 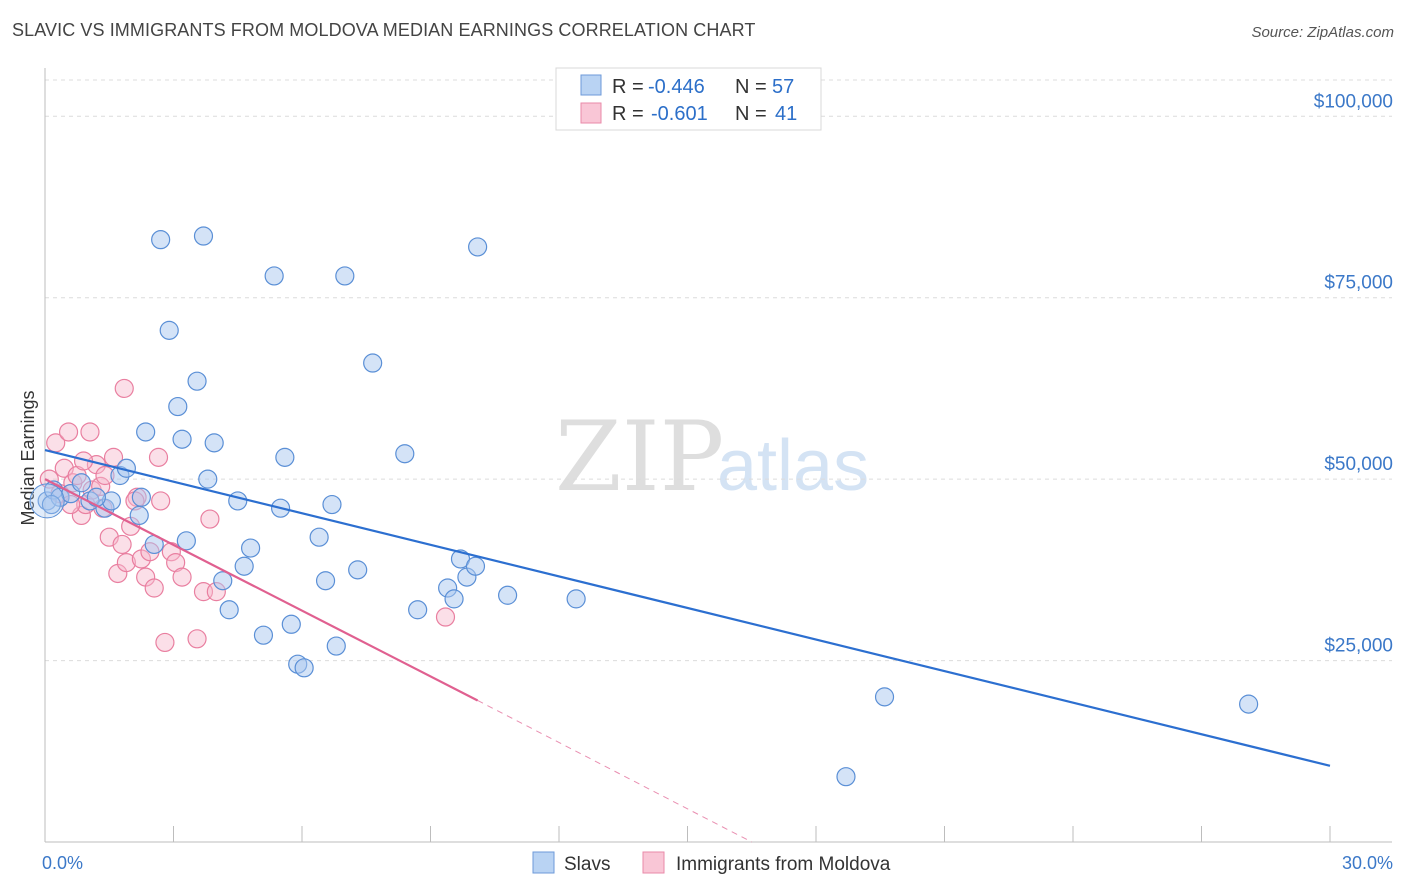 I want to click on legend-slavs-label: Slavs, so click(x=587, y=864).